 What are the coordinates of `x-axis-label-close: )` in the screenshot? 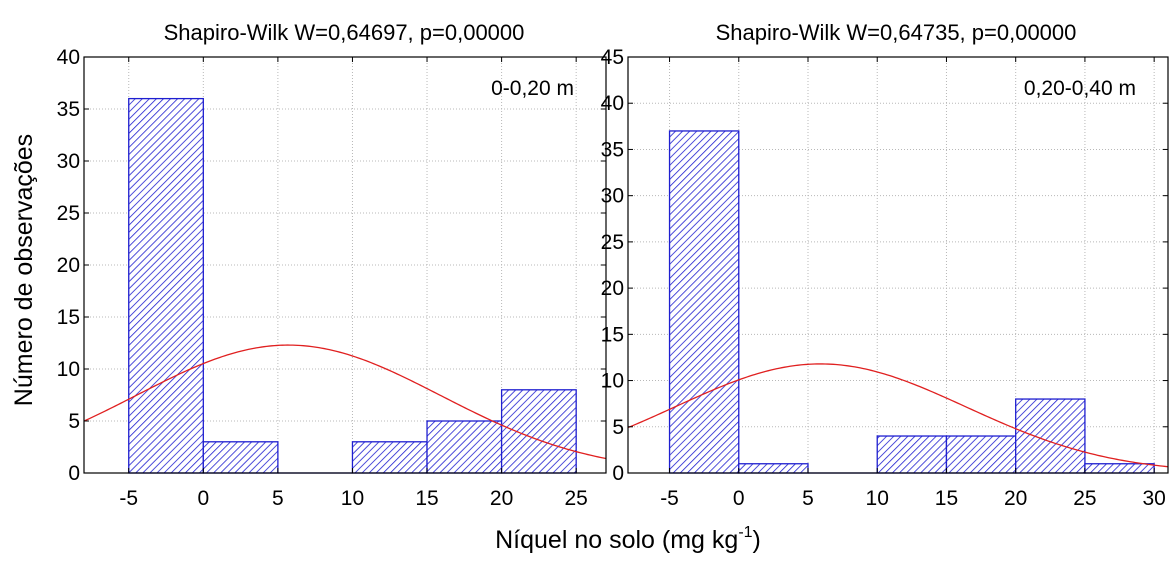 It's located at (757, 540).